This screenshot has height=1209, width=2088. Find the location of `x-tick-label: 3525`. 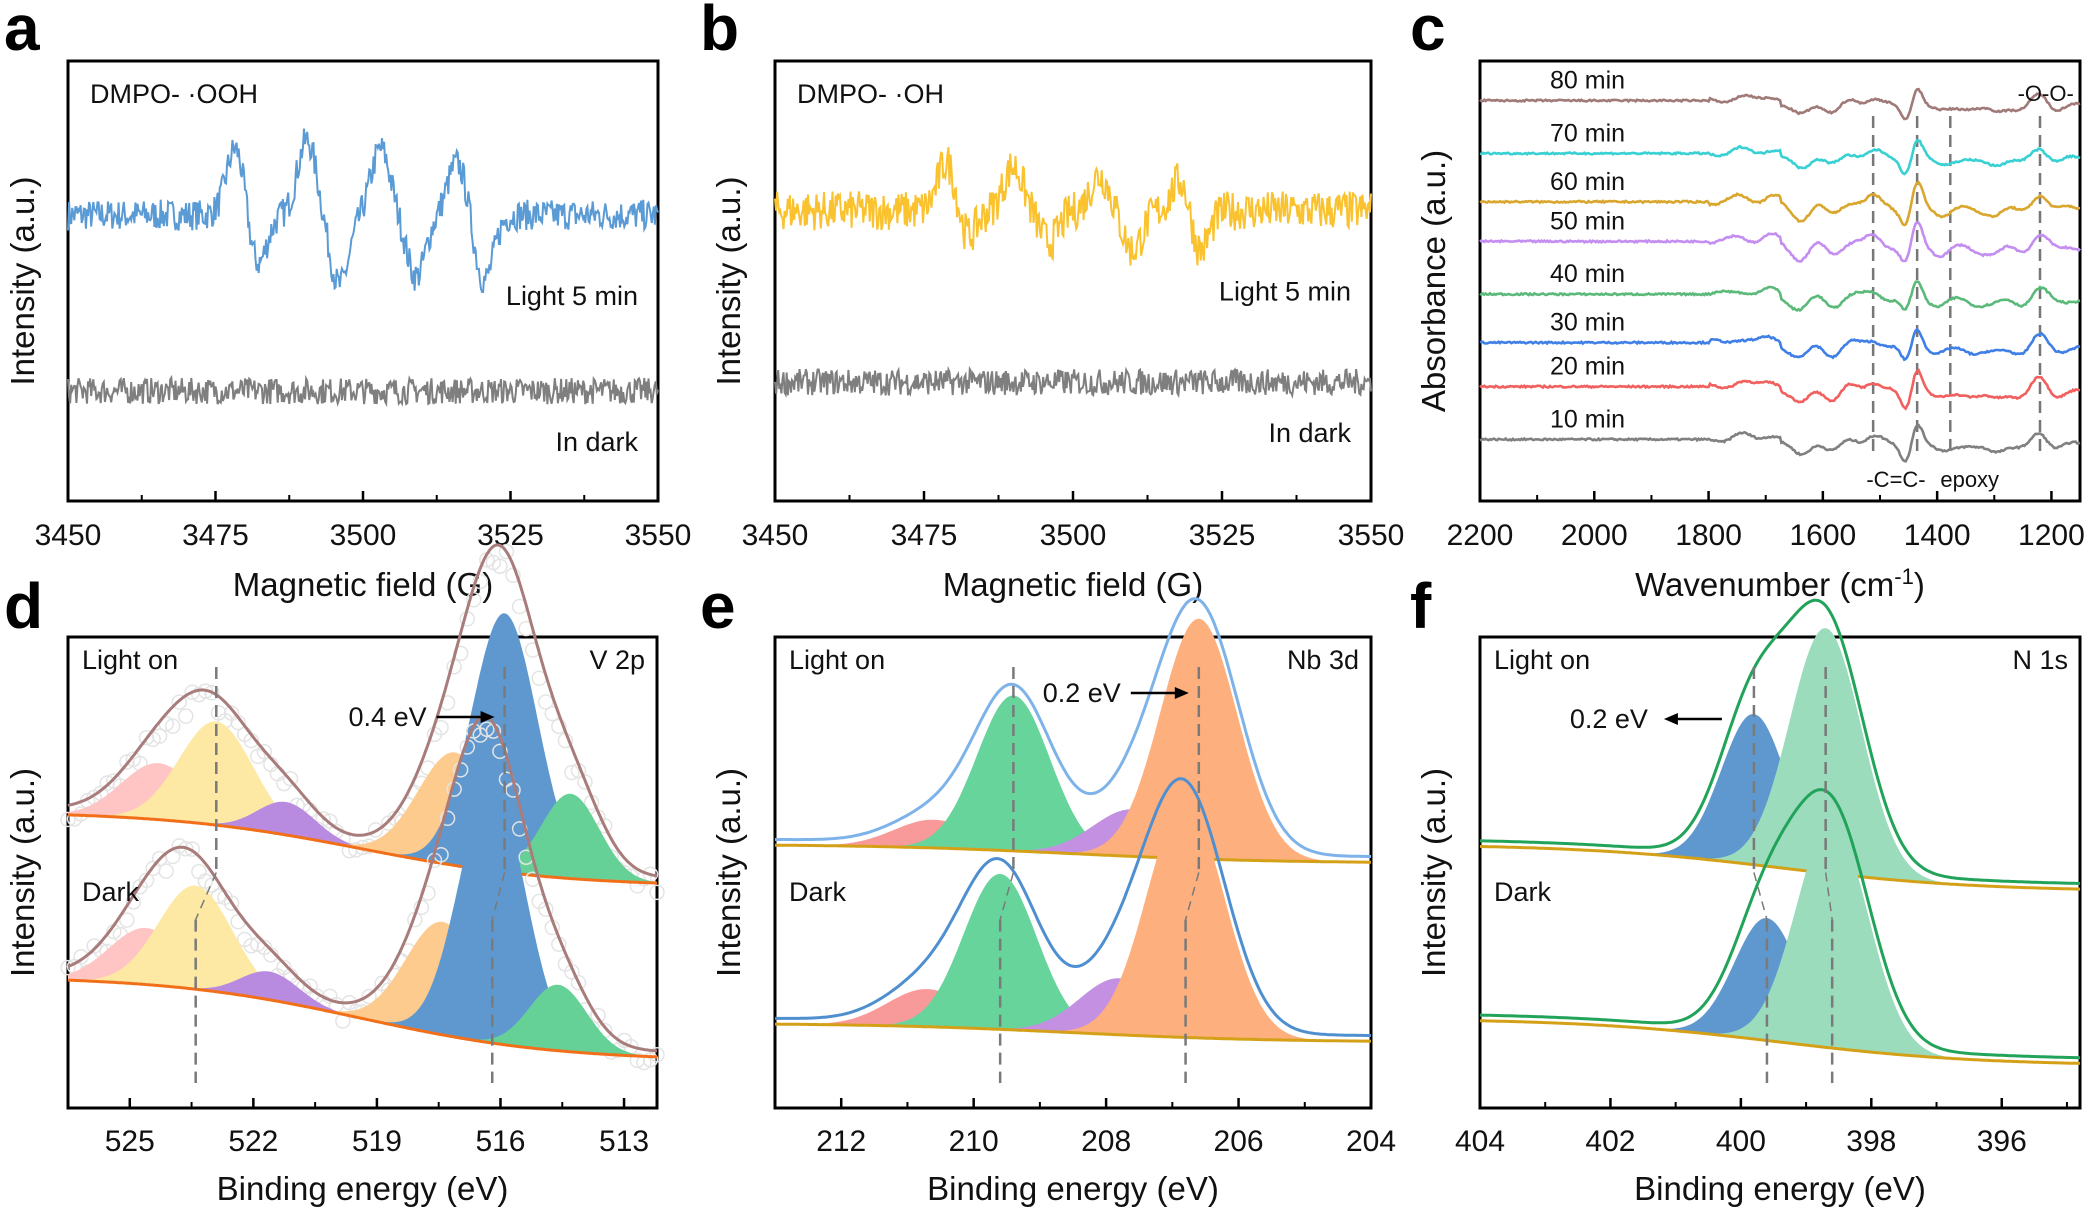

x-tick-label: 3525 is located at coordinates (510, 535).